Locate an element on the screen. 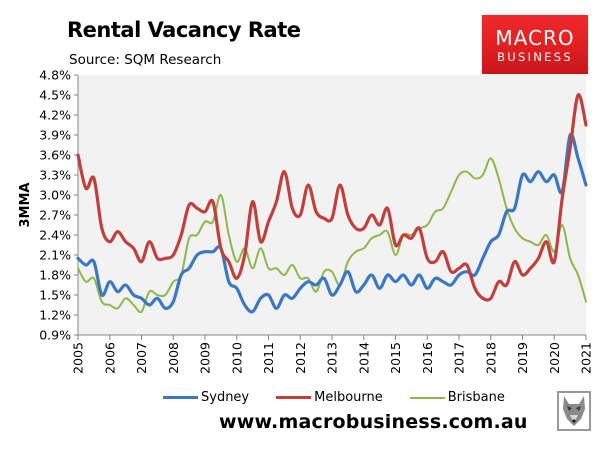  legend-label-melbourne: Melbourne is located at coordinates (348, 397).